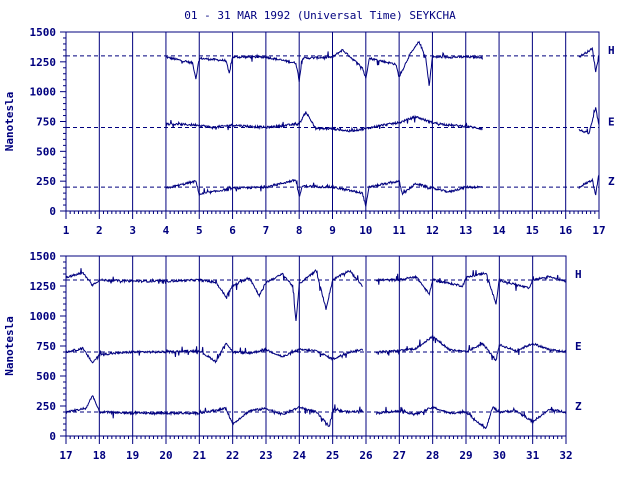 Image resolution: width=640 pixels, height=480 pixels. Describe the element at coordinates (300, 455) in the screenshot. I see `x-tick-label: 24` at that location.